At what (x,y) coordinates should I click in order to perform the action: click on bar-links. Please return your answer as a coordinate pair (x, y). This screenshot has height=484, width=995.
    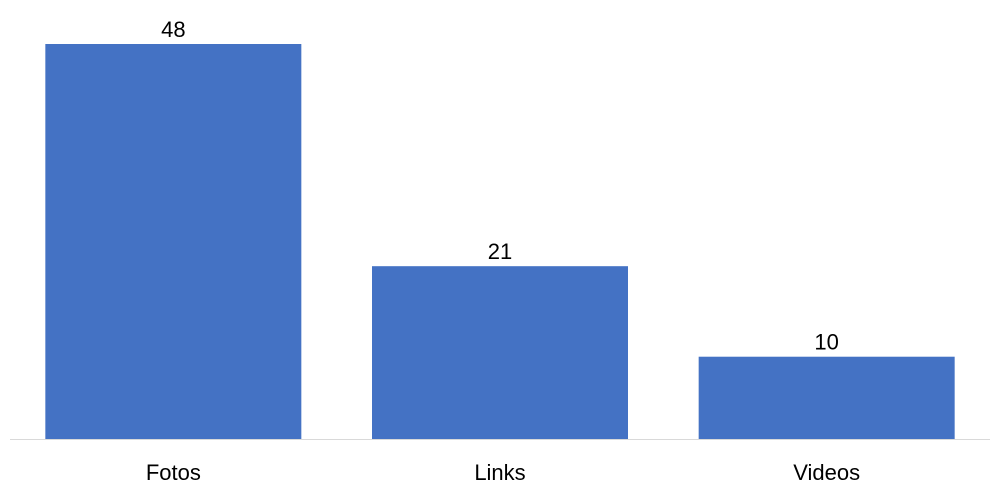
    Looking at the image, I should click on (500, 352).